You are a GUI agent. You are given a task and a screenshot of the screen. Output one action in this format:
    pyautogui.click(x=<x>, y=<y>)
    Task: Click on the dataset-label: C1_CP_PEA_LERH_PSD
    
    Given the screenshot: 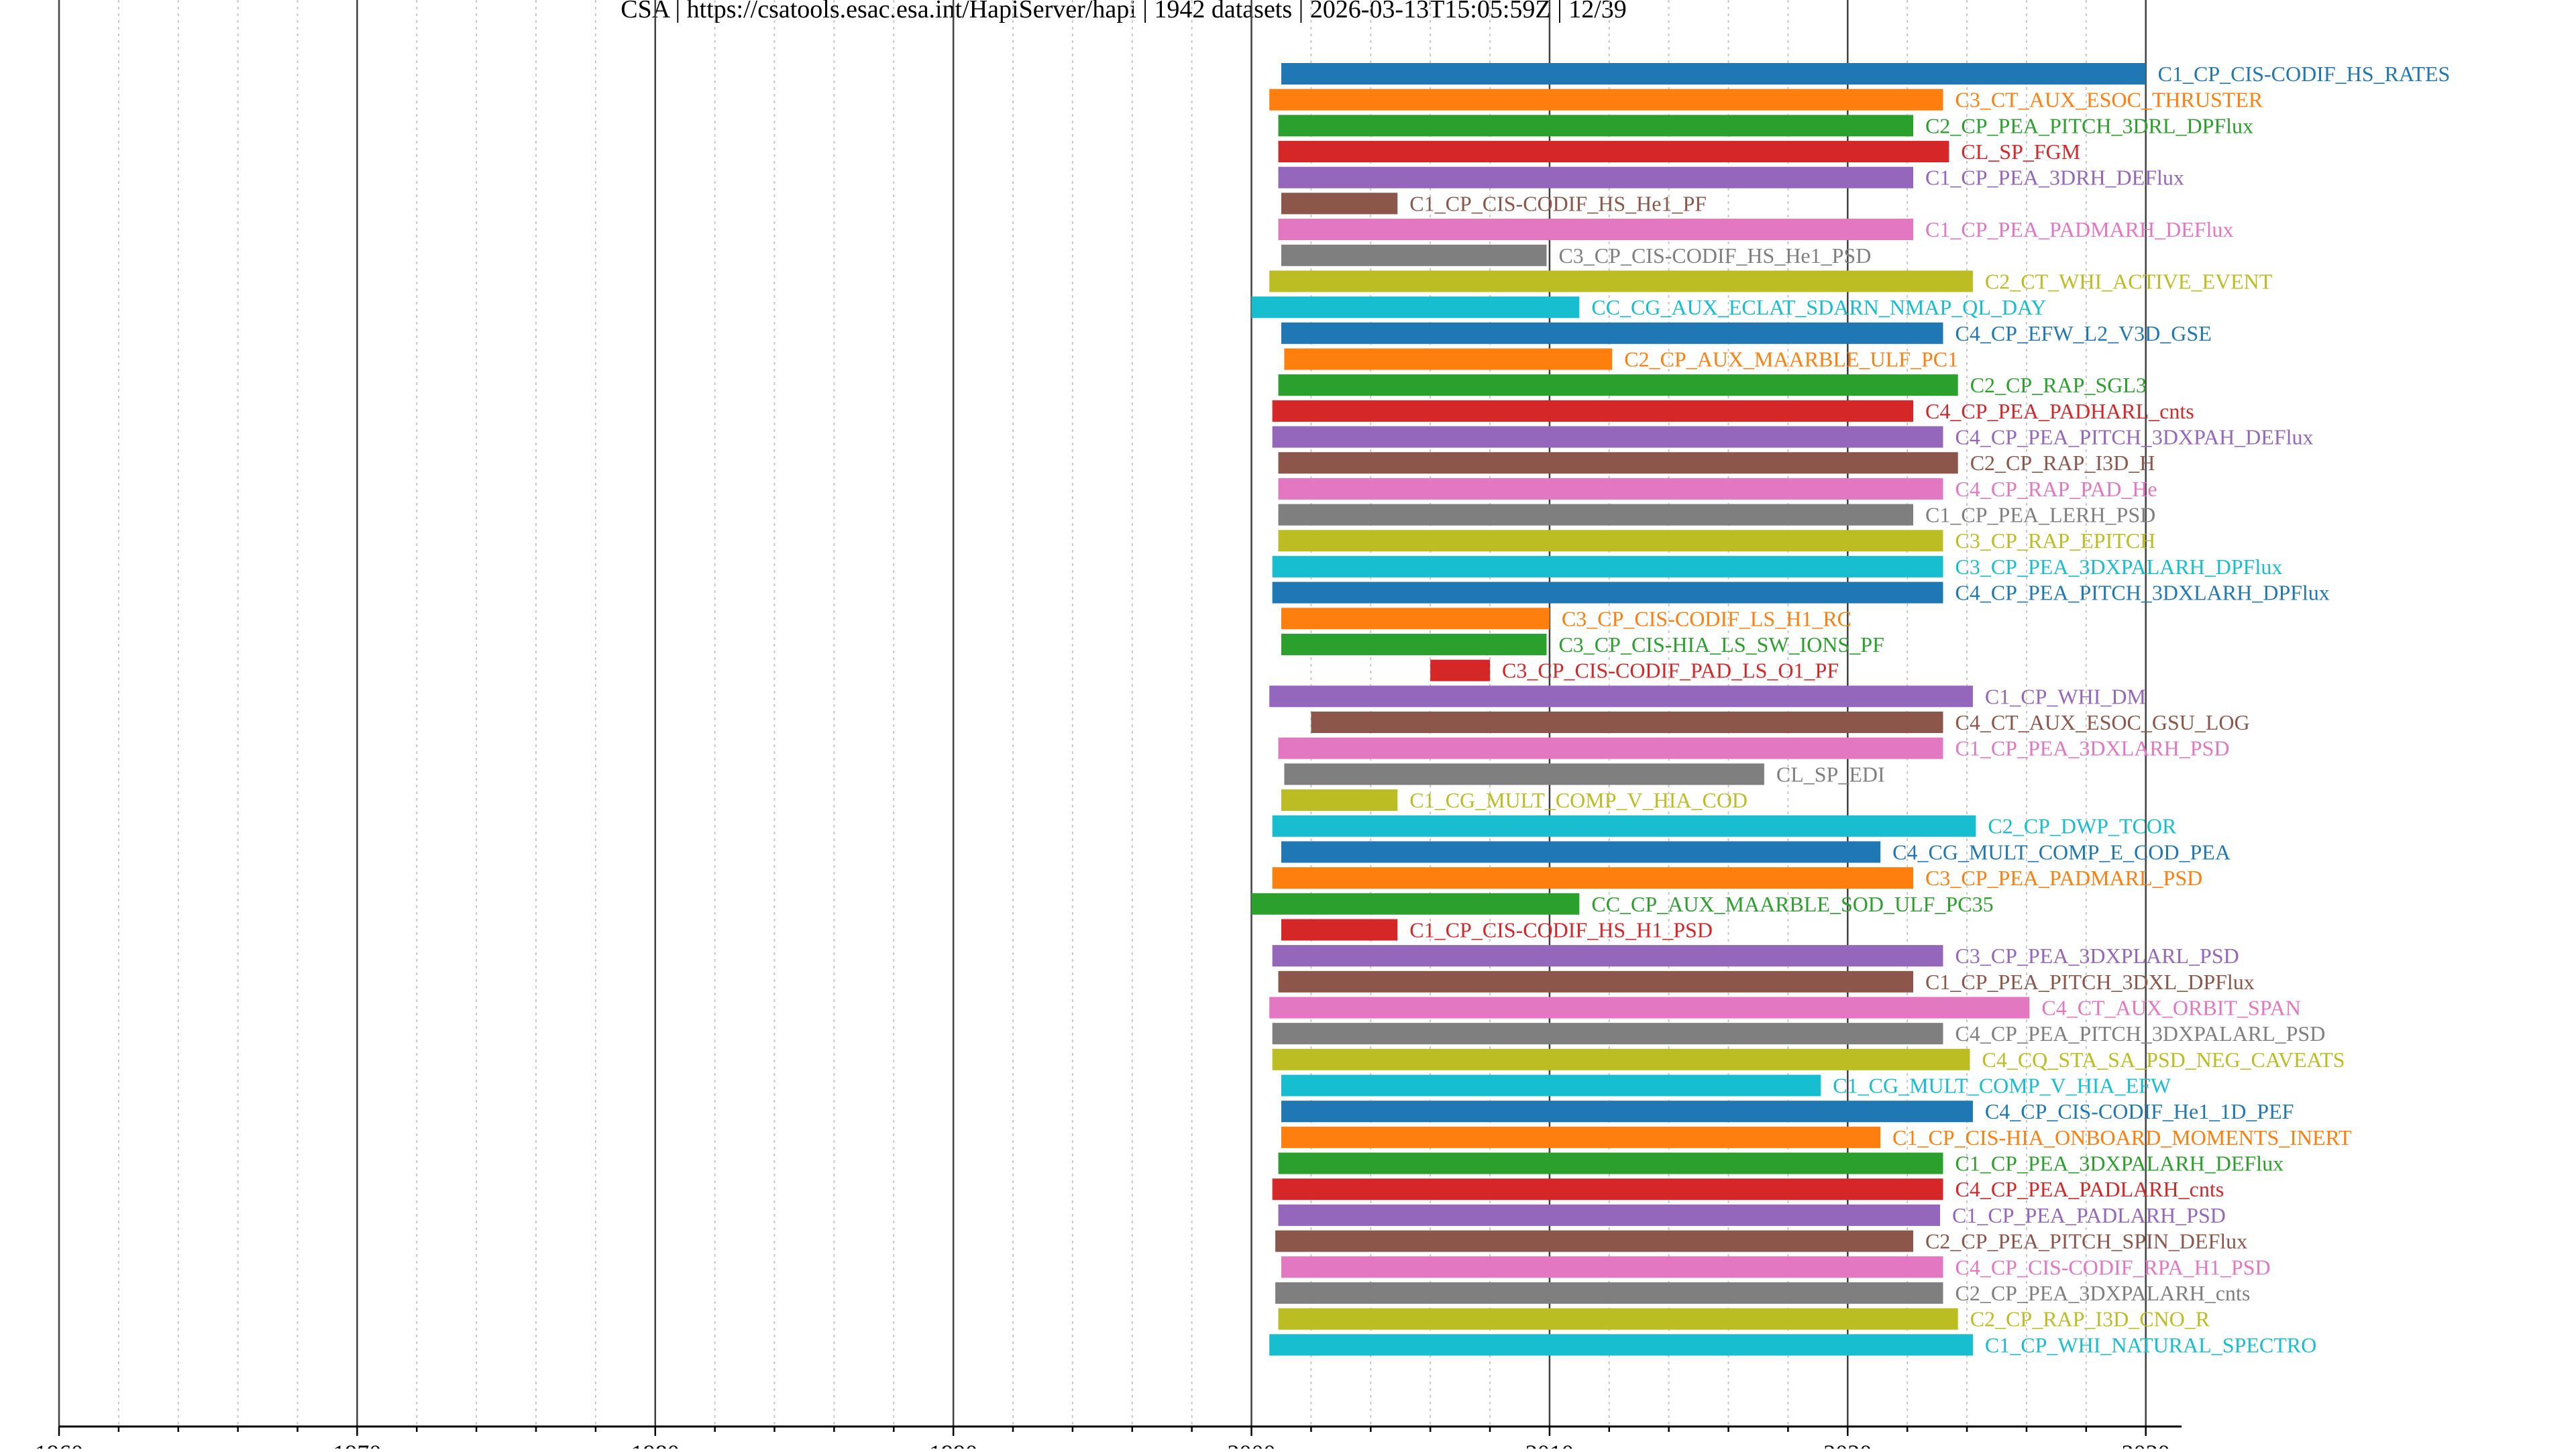 What is the action you would take?
    pyautogui.click(x=2040, y=515)
    